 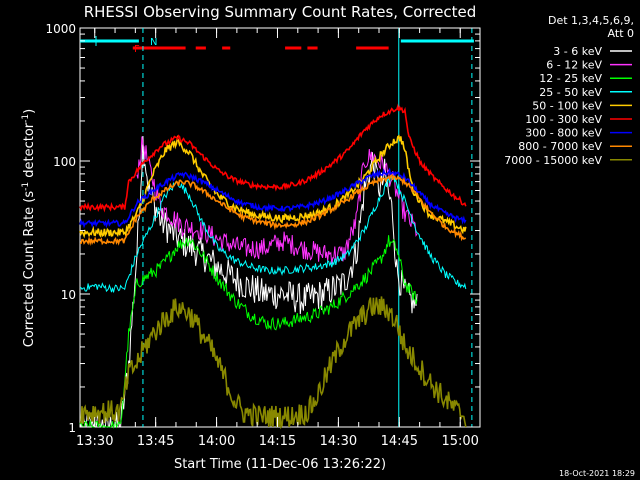 I want to click on legend-label-0: 3 - 6 keV, so click(x=577, y=51).